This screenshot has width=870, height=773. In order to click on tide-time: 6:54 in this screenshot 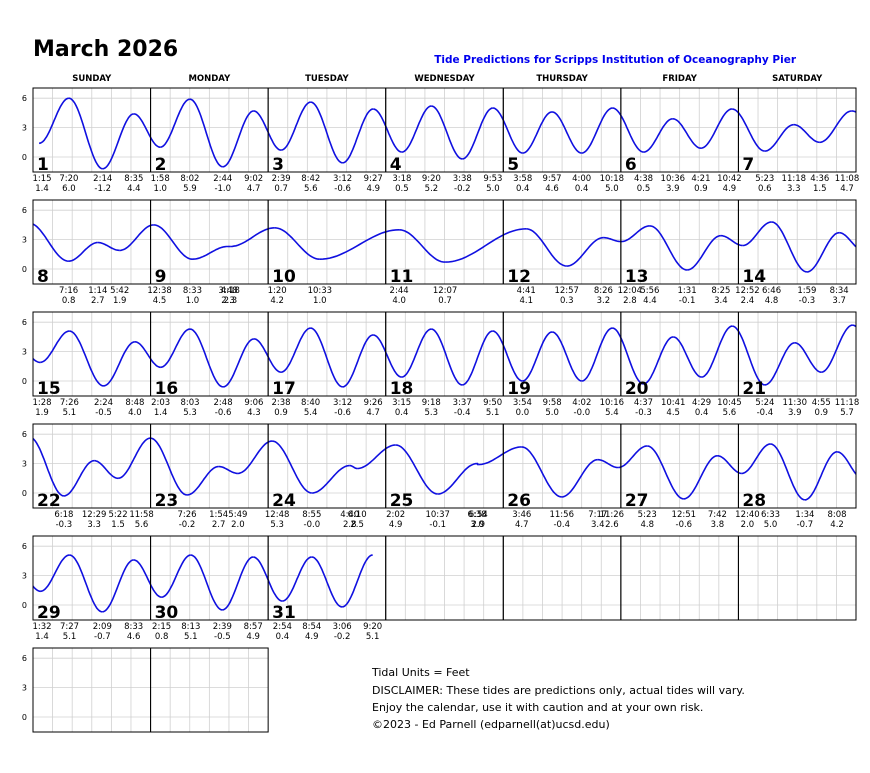, I will do `click(478, 515)`.